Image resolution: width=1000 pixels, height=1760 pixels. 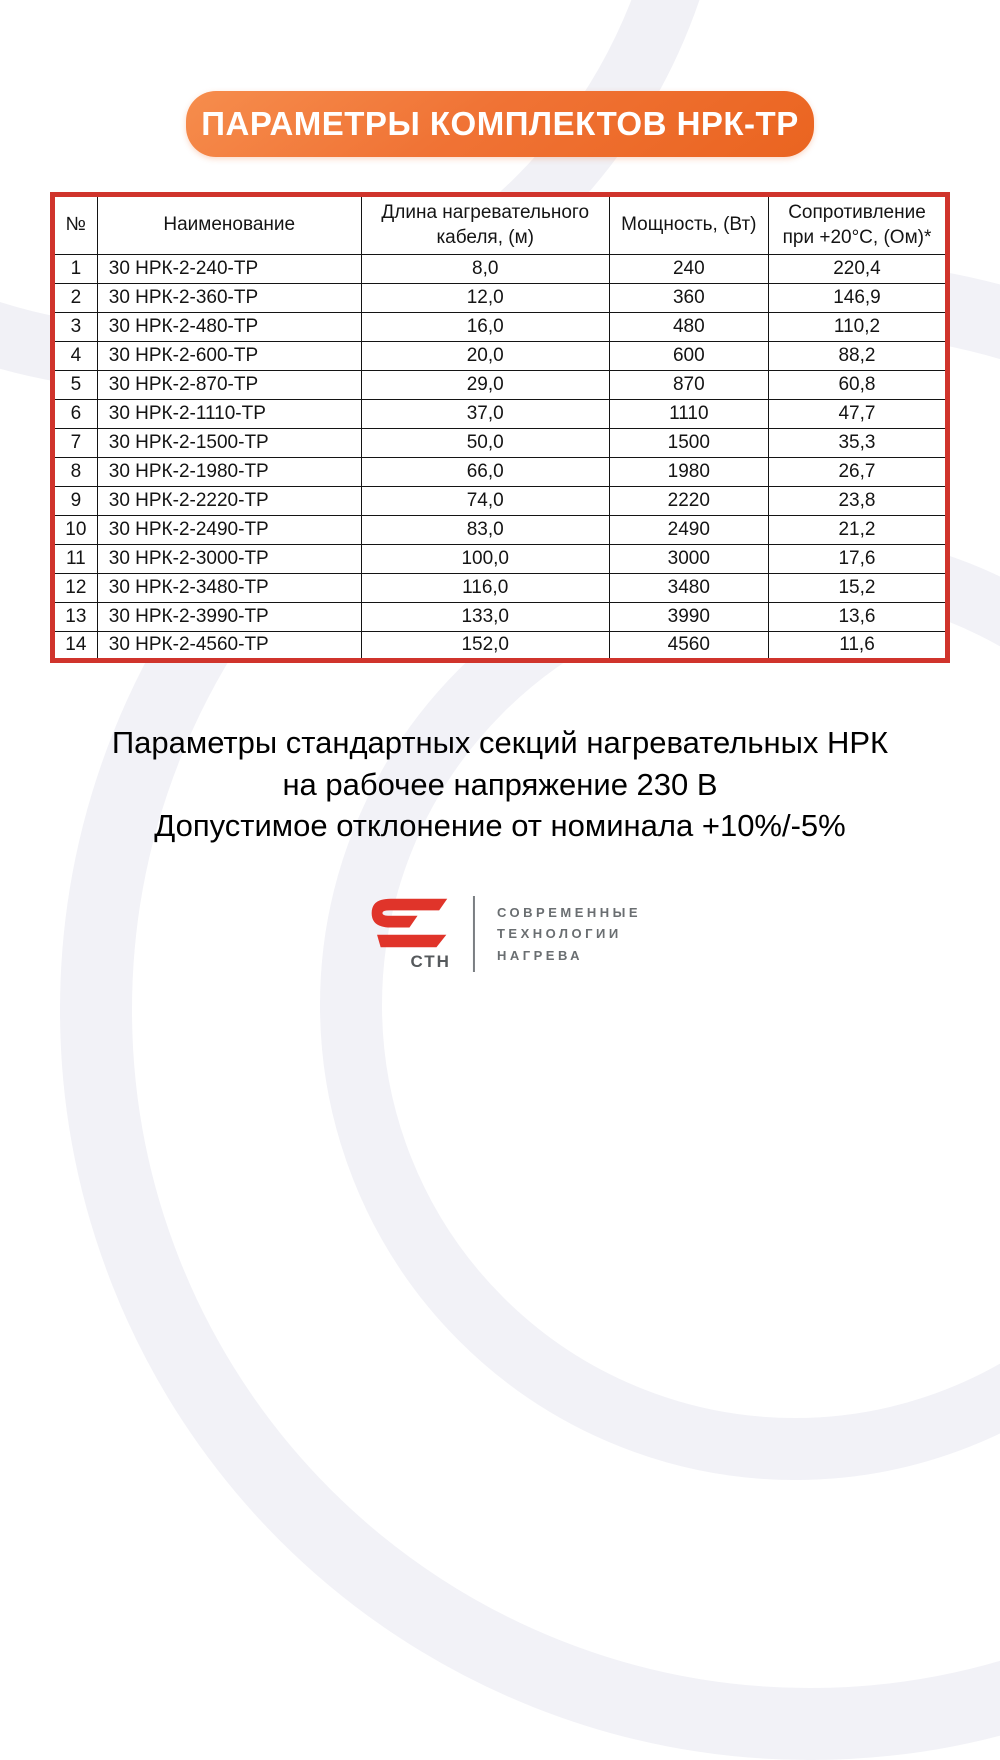 I want to click on cell-name: 30 НРК-2-2220-ТР, so click(x=229, y=501).